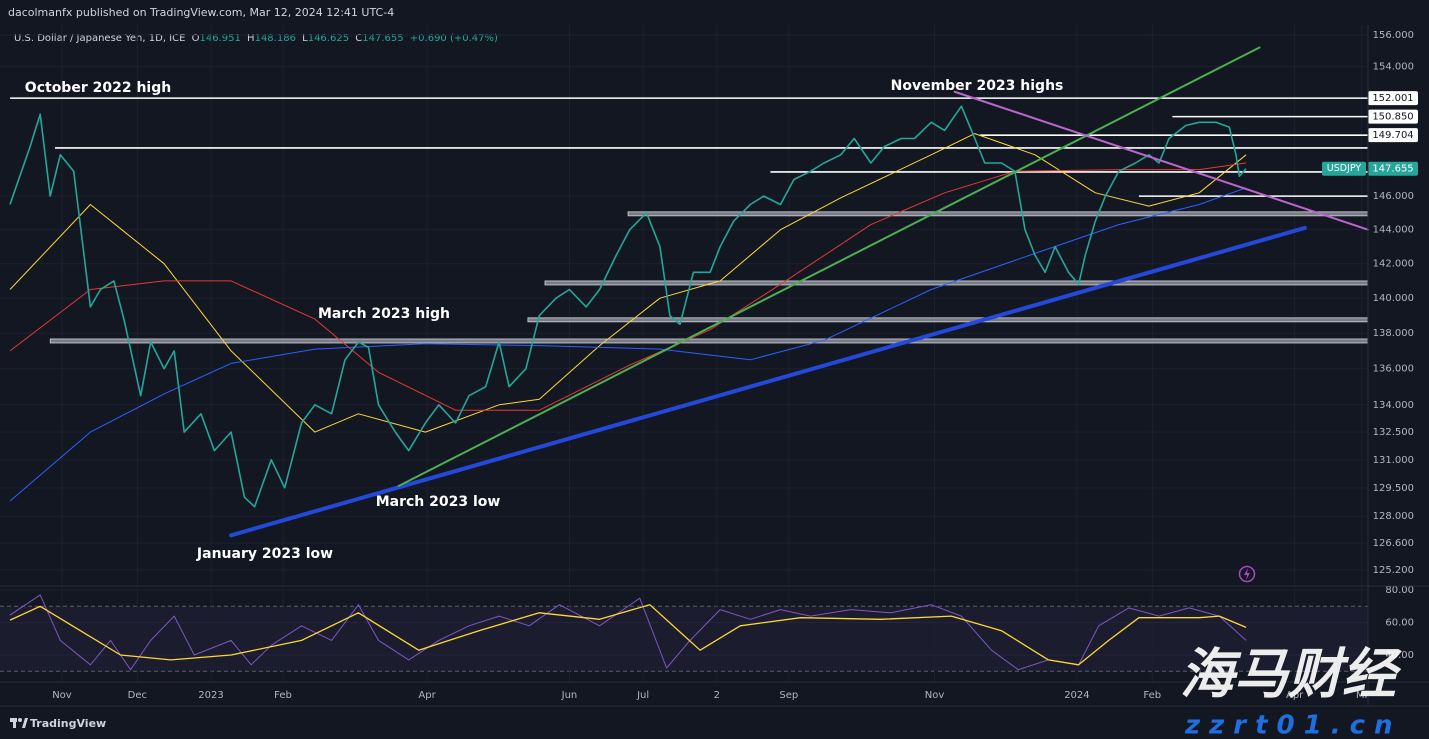  I want to click on y-tick-label: 146.000, so click(1393, 196).